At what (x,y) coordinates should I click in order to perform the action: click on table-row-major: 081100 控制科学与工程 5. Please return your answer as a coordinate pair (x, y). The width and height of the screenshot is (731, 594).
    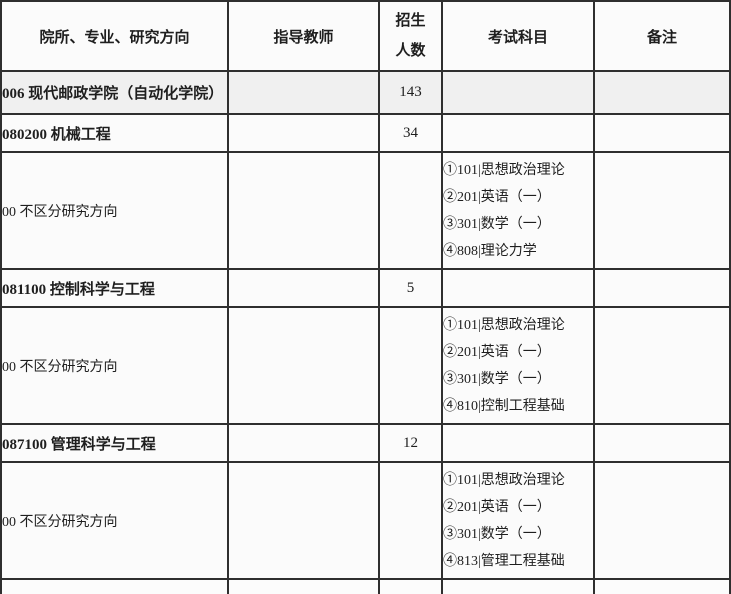
    Looking at the image, I should click on (365, 288).